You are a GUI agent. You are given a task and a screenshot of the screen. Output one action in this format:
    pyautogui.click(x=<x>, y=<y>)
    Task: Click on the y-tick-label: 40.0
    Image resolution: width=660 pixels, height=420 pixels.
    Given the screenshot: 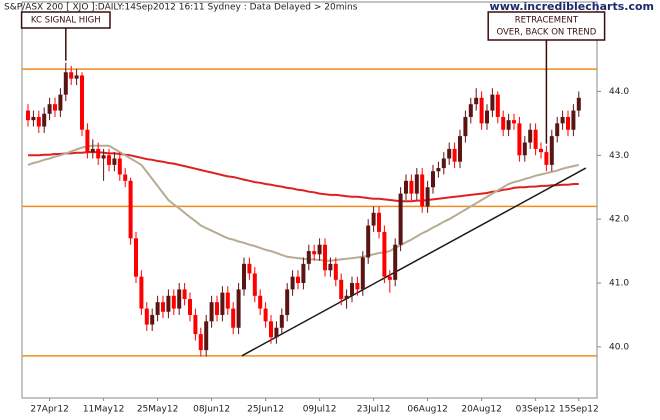 What is the action you would take?
    pyautogui.click(x=619, y=347)
    